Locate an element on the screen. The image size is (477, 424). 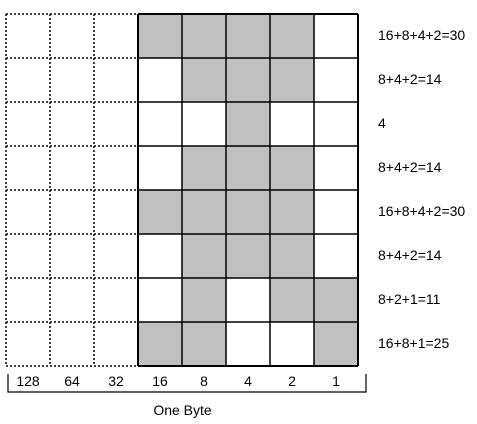
bit-cell-r3-c3-off is located at coordinates (116, 124).